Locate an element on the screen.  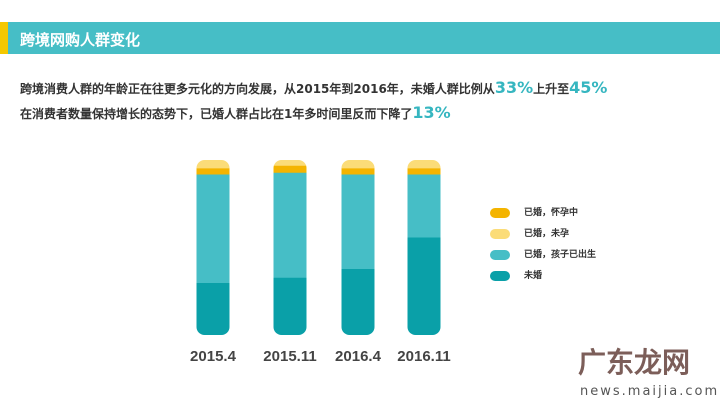
highlight-value: 45% is located at coordinates (588, 87).